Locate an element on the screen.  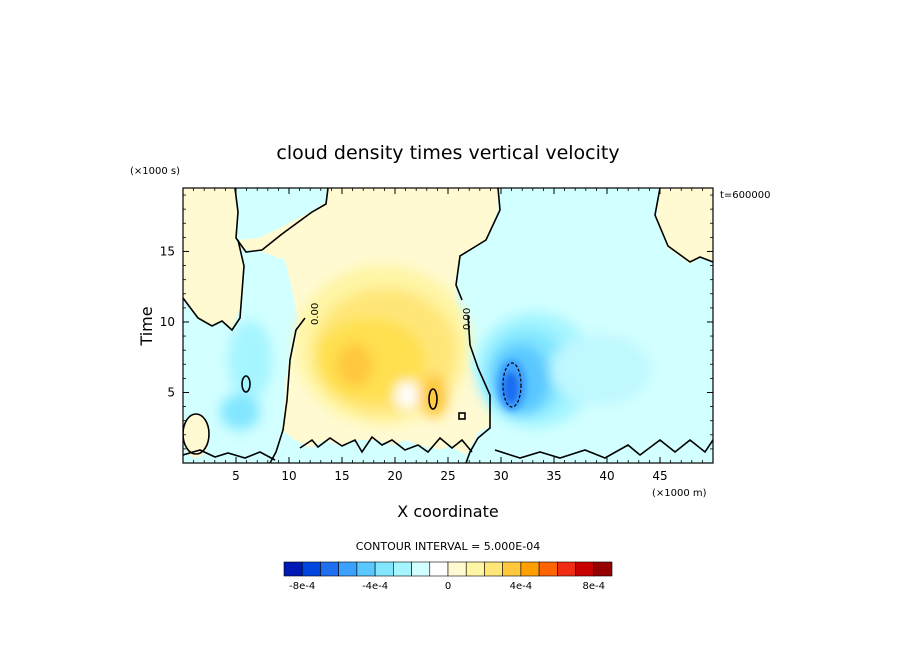
x-units-label: (×1000 m) is located at coordinates (679, 493).